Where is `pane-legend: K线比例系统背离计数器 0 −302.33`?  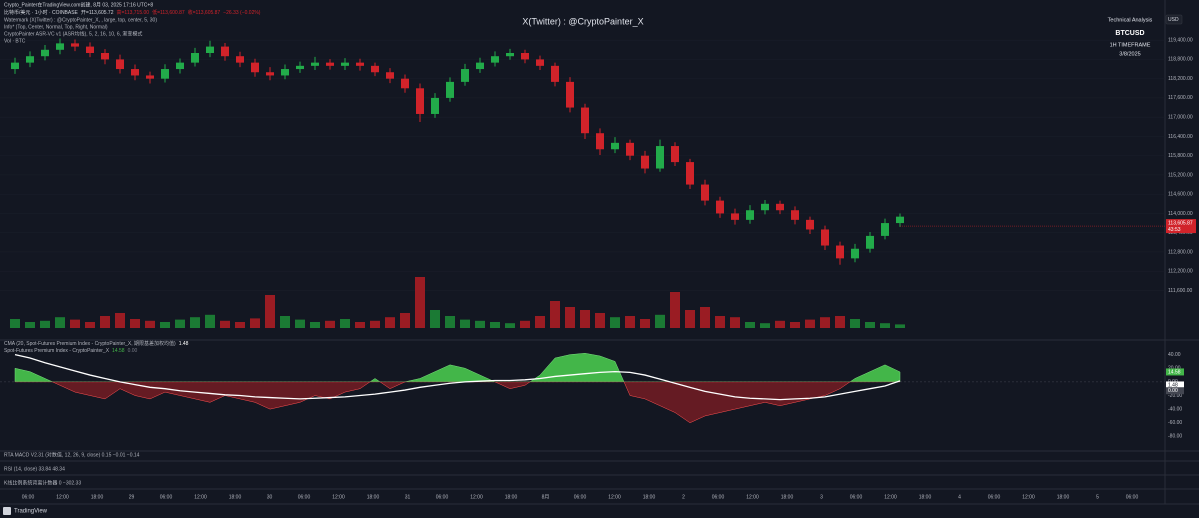
pane-legend: K线比例系统背离计数器 0 −302.33 is located at coordinates (42, 482).